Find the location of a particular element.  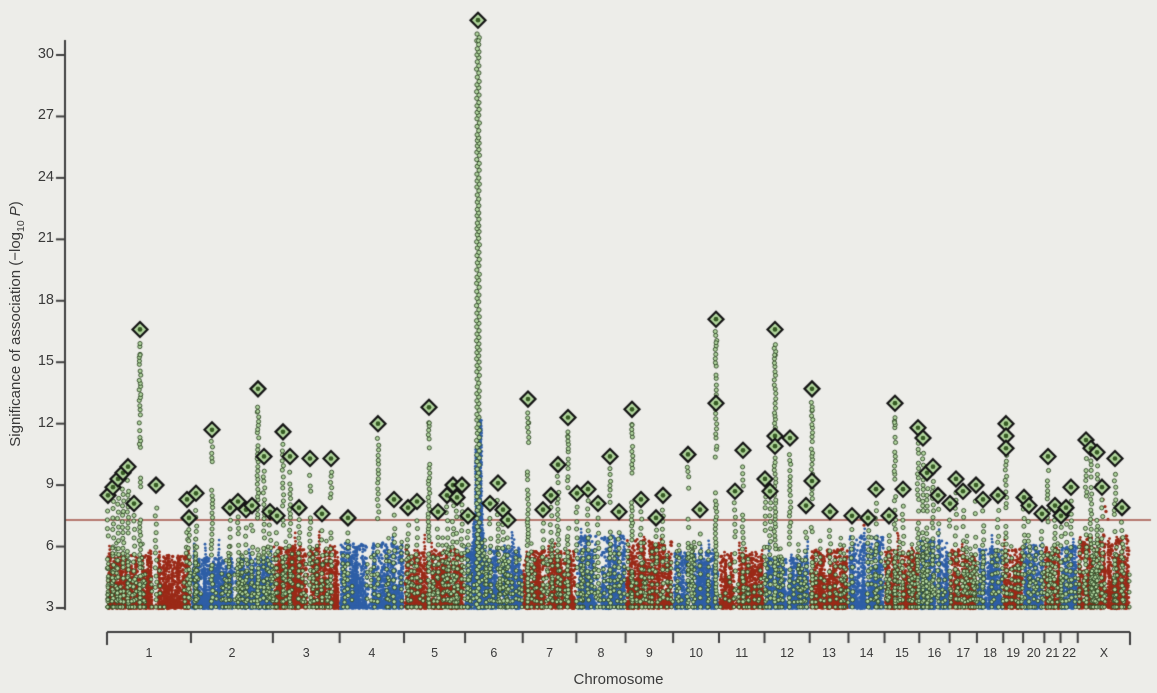

chromosome-label: 17 is located at coordinates (963, 653).